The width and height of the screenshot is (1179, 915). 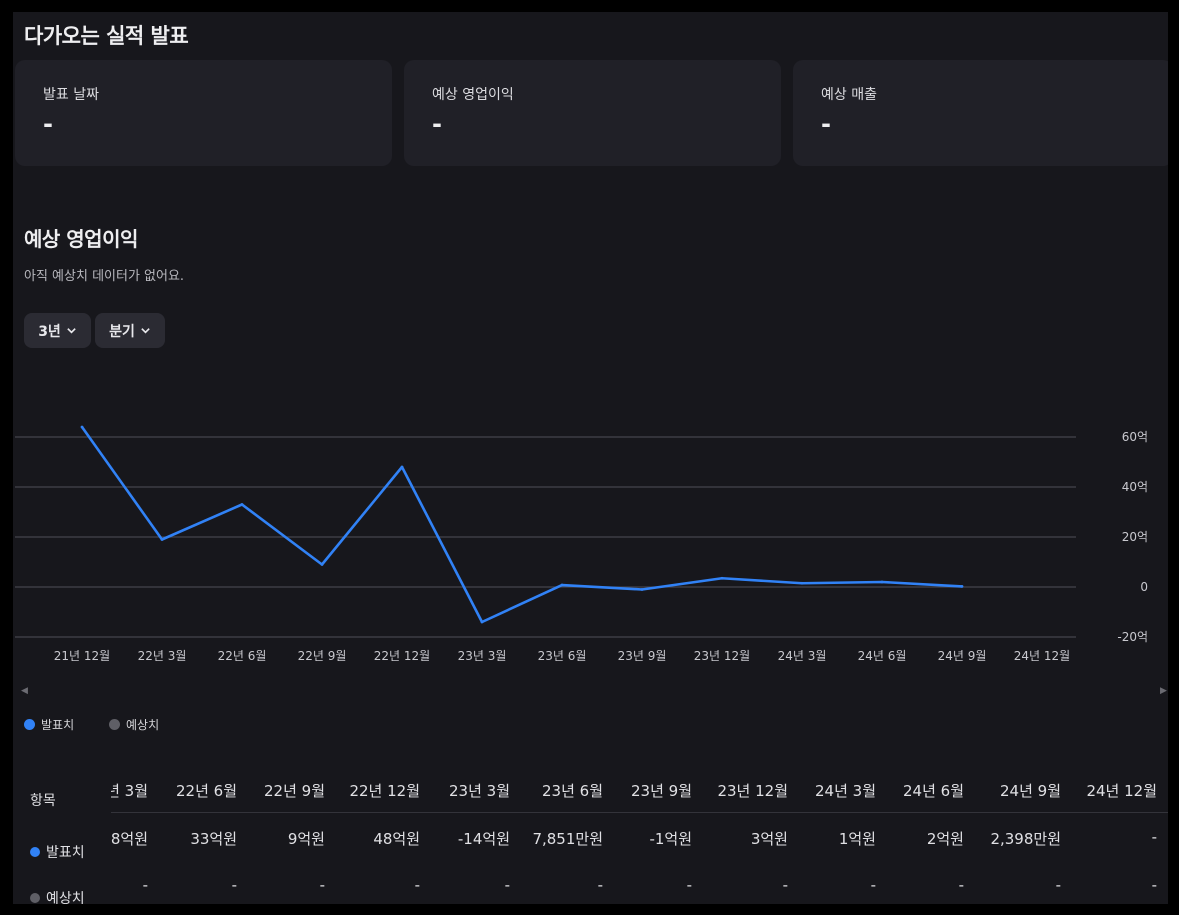 I want to click on actual-value-cell: -14억원, so click(x=483, y=839).